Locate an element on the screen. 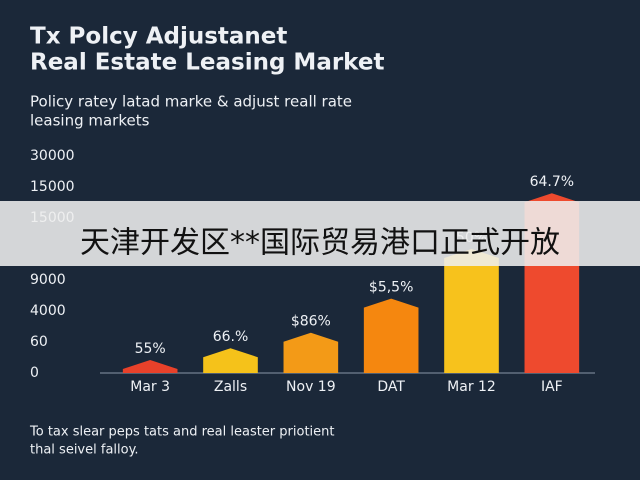  y-tick-label: 4000 is located at coordinates (48, 311).